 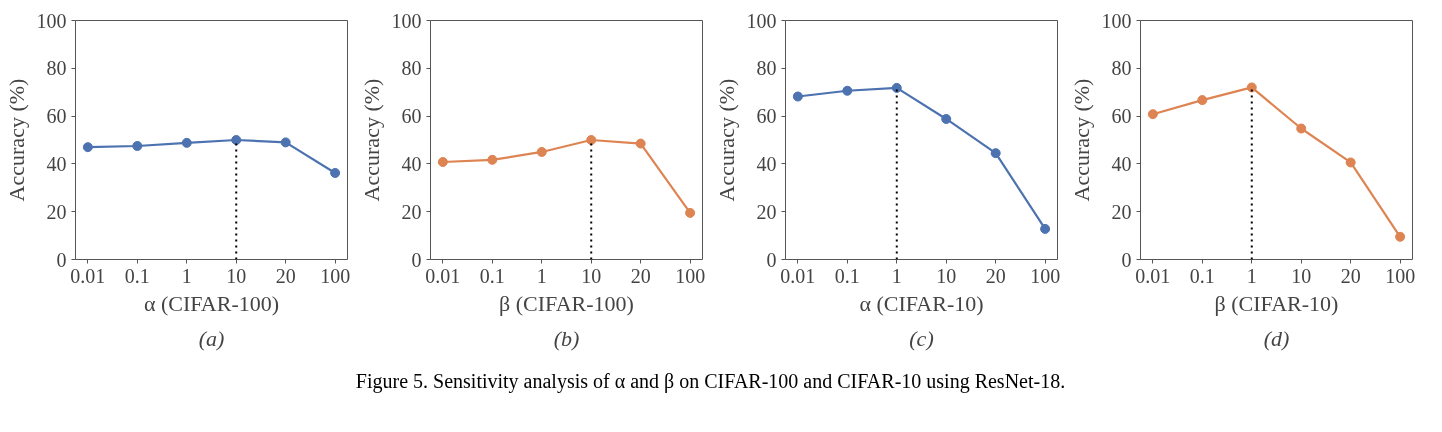 I want to click on x-axis-title: β (CIFAR-10), so click(x=1276, y=303).